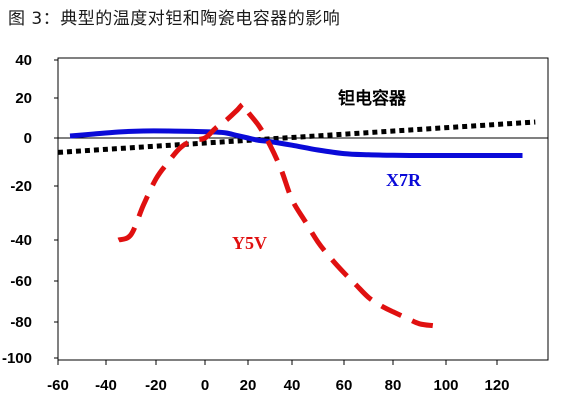  Describe the element at coordinates (344, 385) in the screenshot. I see `x-tick-label: 60` at that location.